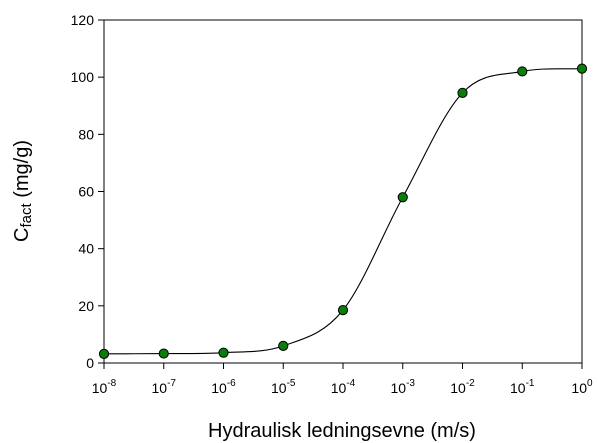 Image resolution: width=598 pixels, height=443 pixels. I want to click on x-tick-exponent: -5, so click(291, 383).